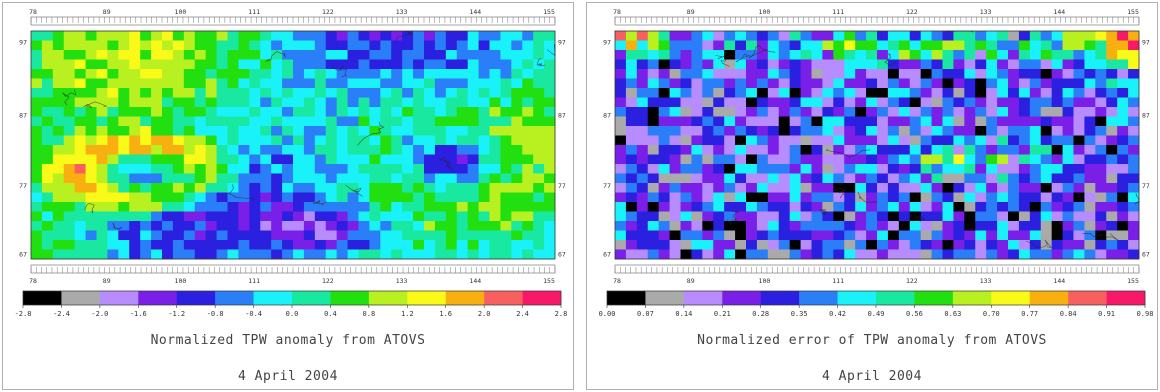 Image resolution: width=1160 pixels, height=392 pixels. What do you see at coordinates (765, 281) in the screenshot?
I see `x-tick-label-bottom: 100` at bounding box center [765, 281].